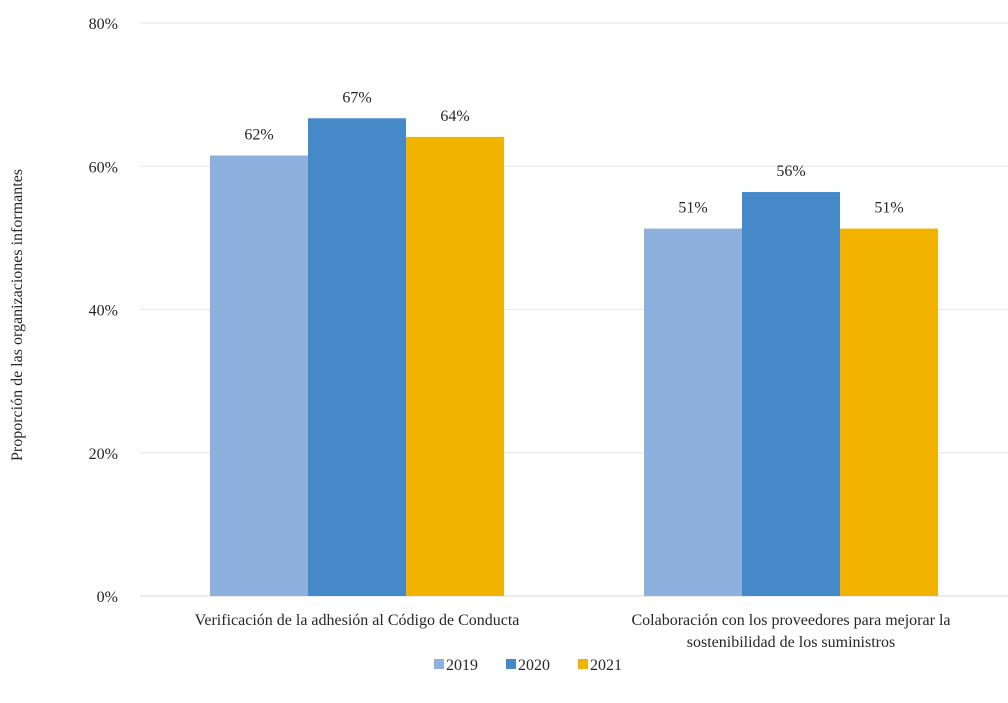 This screenshot has width=1008, height=703. I want to click on data-label-2020: 67%, so click(356, 97).